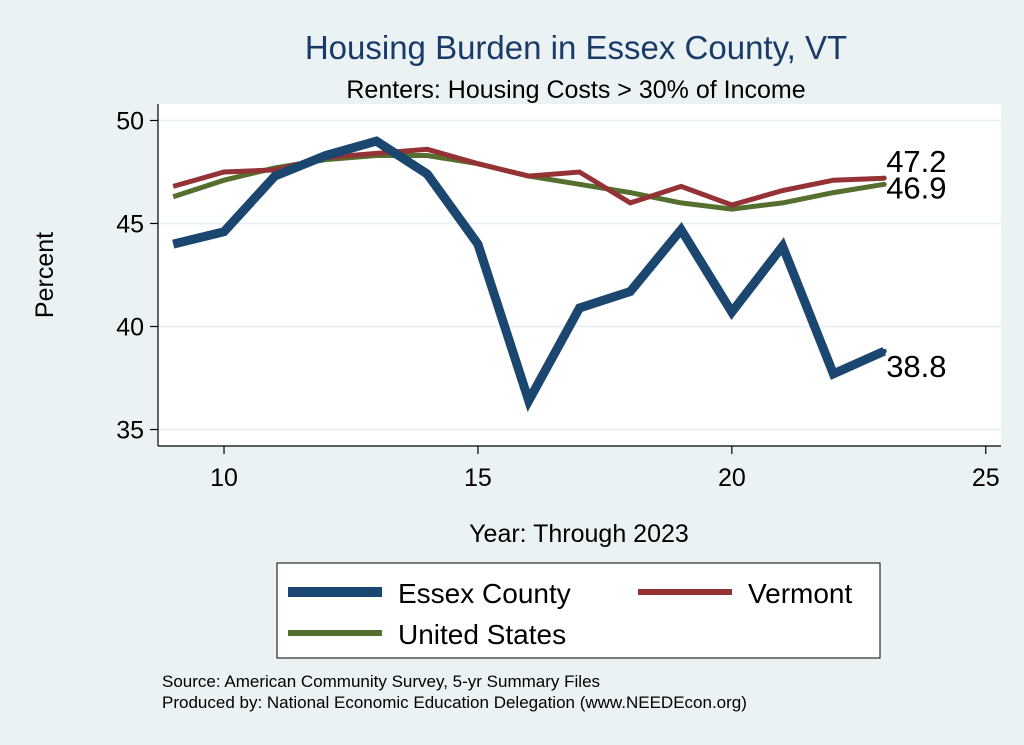 The image size is (1024, 745). I want to click on x-tick-label: 25, so click(986, 478).